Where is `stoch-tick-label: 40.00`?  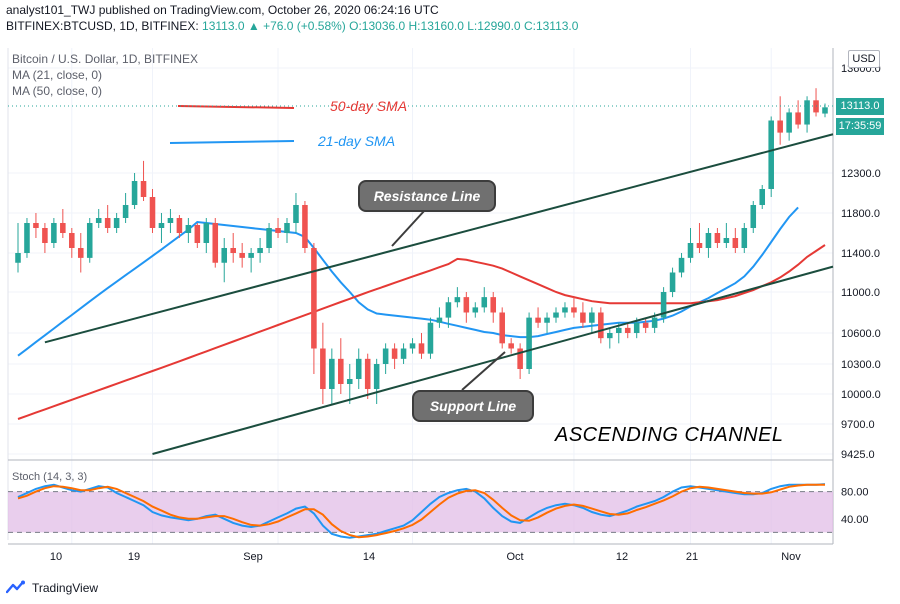
stoch-tick-label: 40.00 is located at coordinates (855, 520).